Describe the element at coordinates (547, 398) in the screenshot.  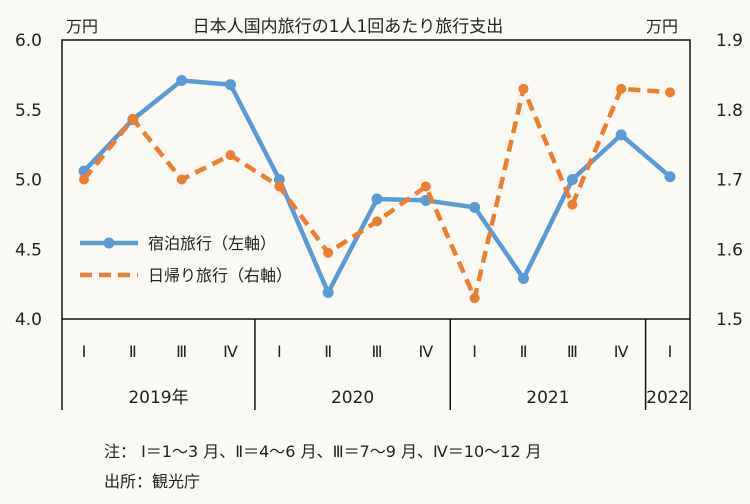
I see `year-label: 2021` at that location.